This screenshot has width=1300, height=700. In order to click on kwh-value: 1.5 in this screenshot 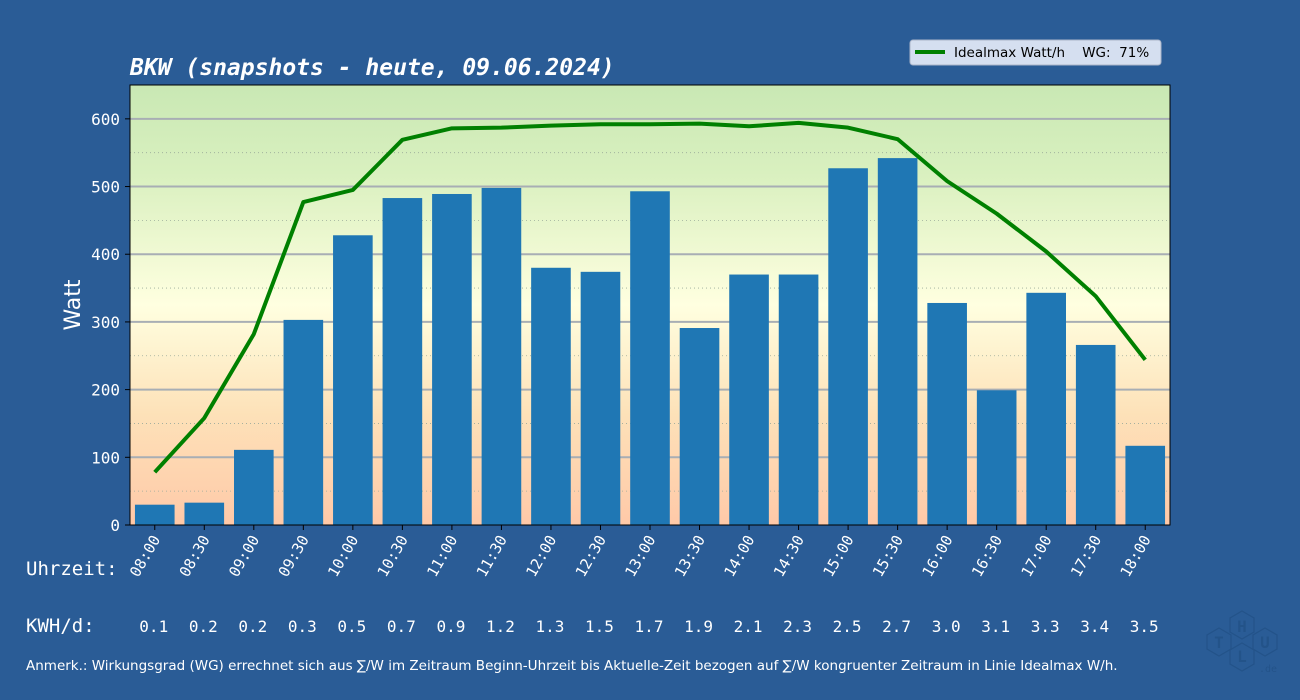, I will do `click(599, 626)`.